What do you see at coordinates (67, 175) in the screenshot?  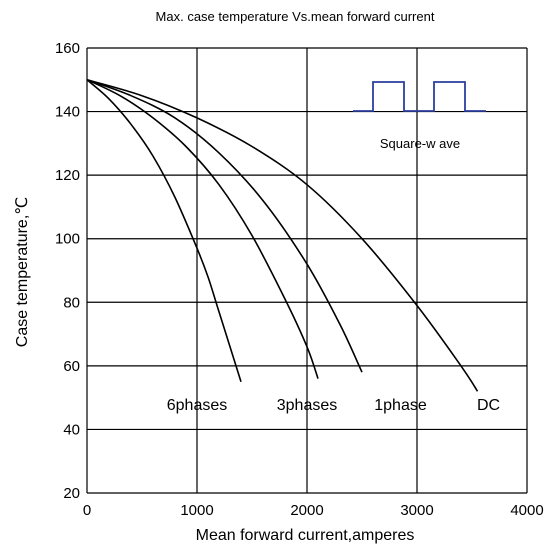 I see `y-tick-label: 120` at bounding box center [67, 175].